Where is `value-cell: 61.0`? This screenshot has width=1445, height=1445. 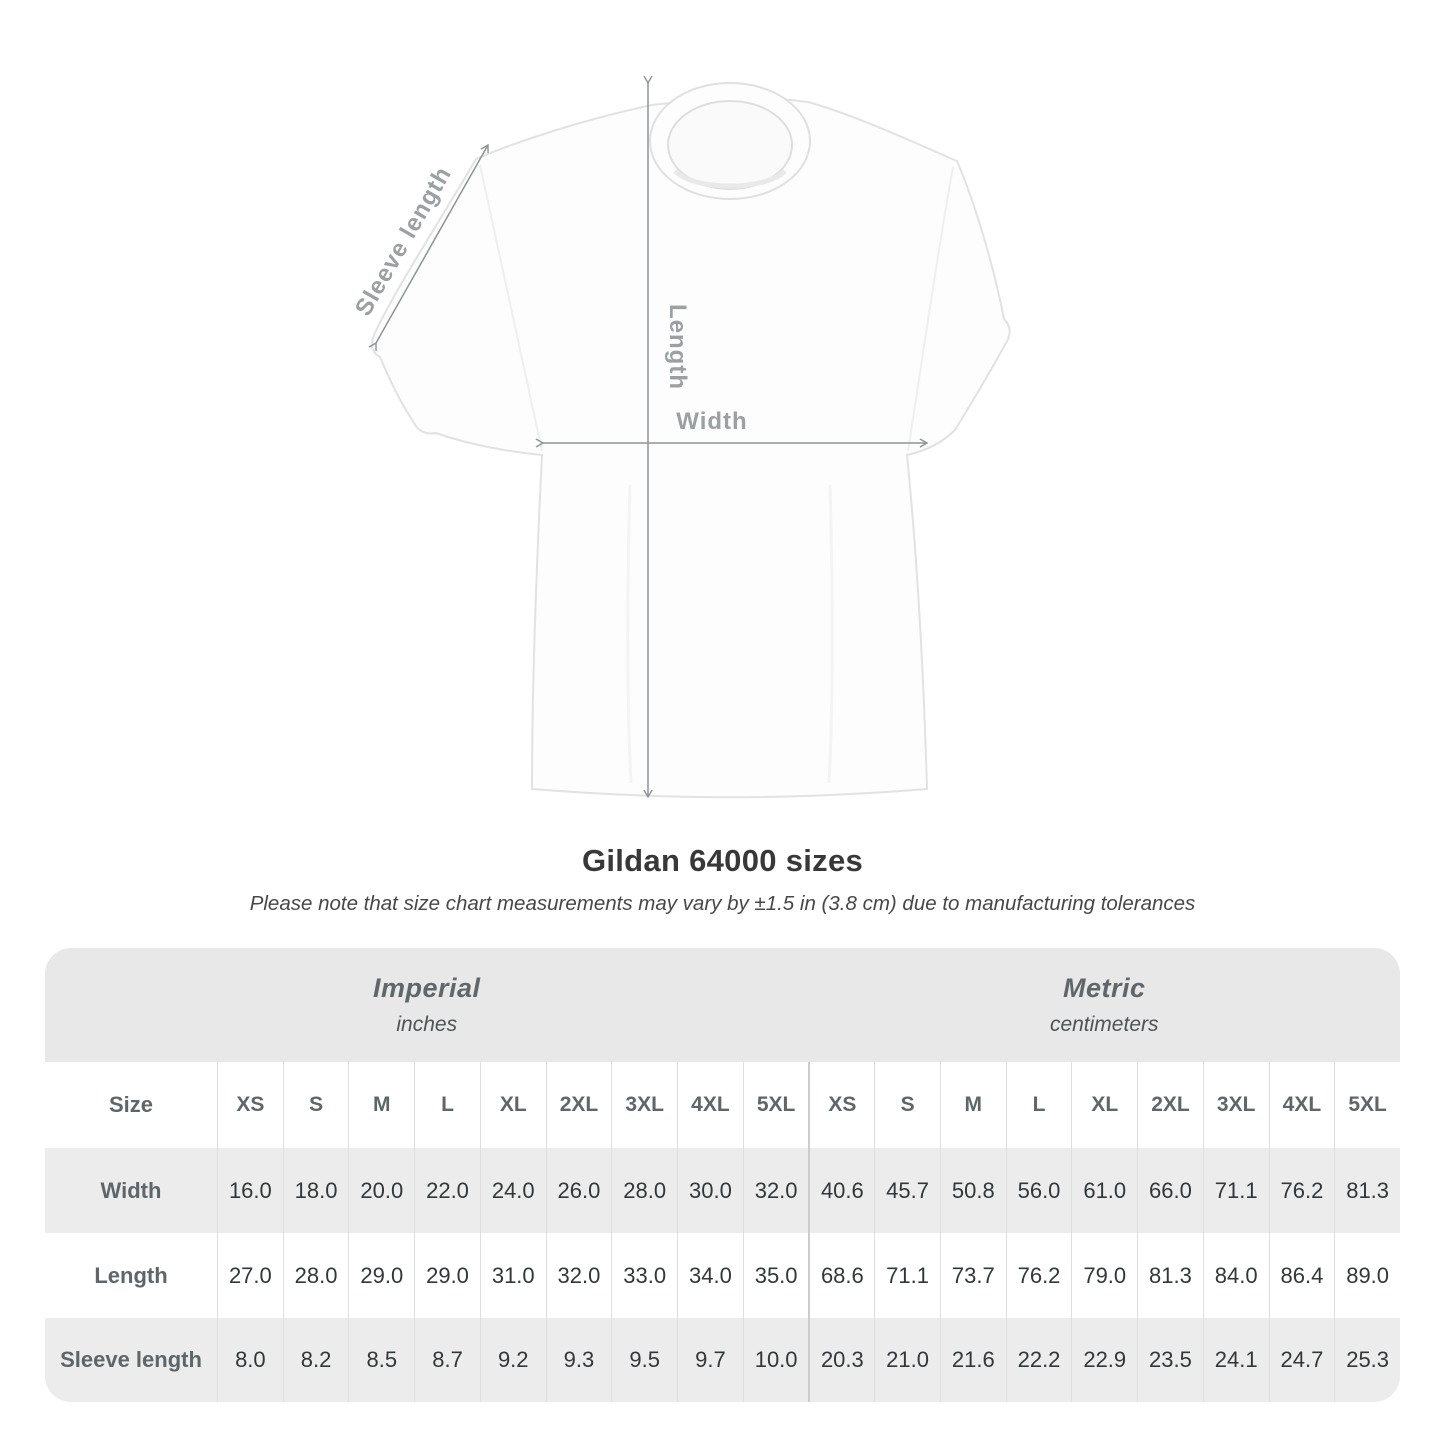
value-cell: 61.0 is located at coordinates (1104, 1190).